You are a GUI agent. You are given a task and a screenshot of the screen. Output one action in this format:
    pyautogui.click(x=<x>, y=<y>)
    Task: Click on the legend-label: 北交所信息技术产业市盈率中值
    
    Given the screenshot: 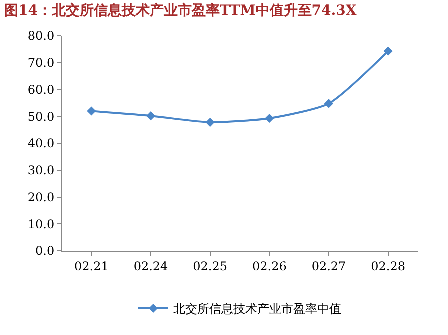 What is the action you would take?
    pyautogui.click(x=258, y=309)
    